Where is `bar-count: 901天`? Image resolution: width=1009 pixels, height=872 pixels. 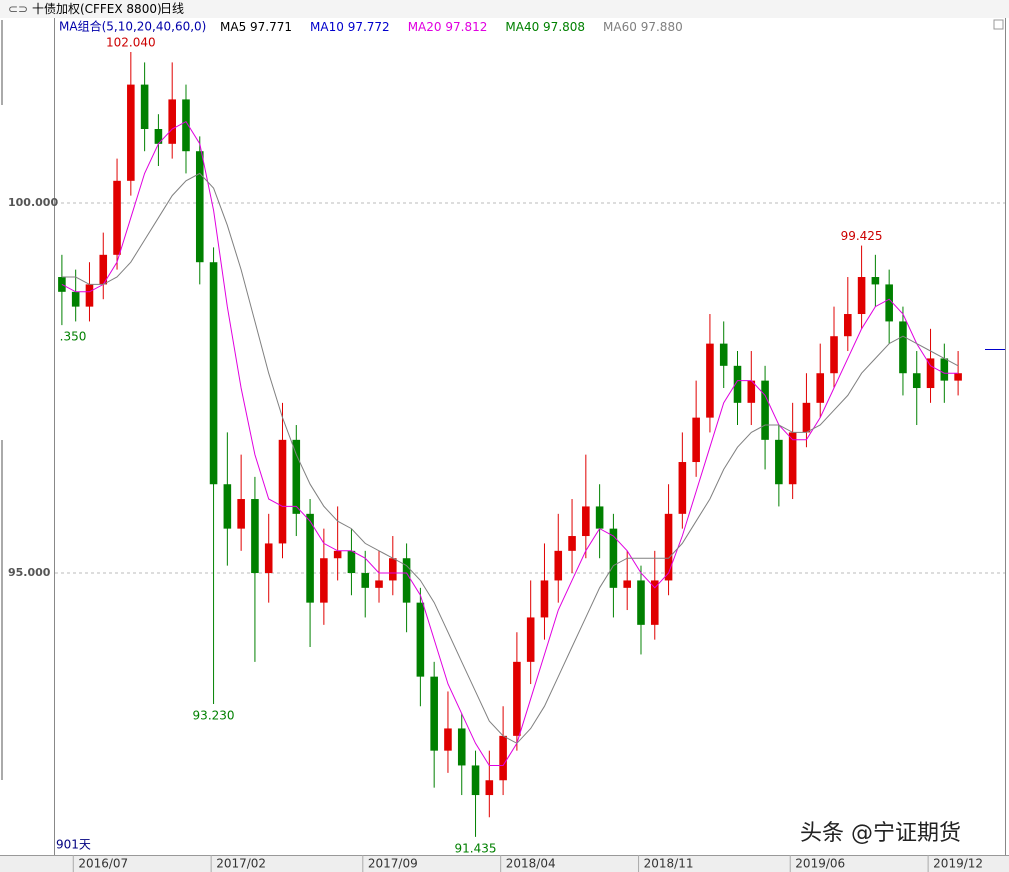 bar-count: 901天 is located at coordinates (73, 845).